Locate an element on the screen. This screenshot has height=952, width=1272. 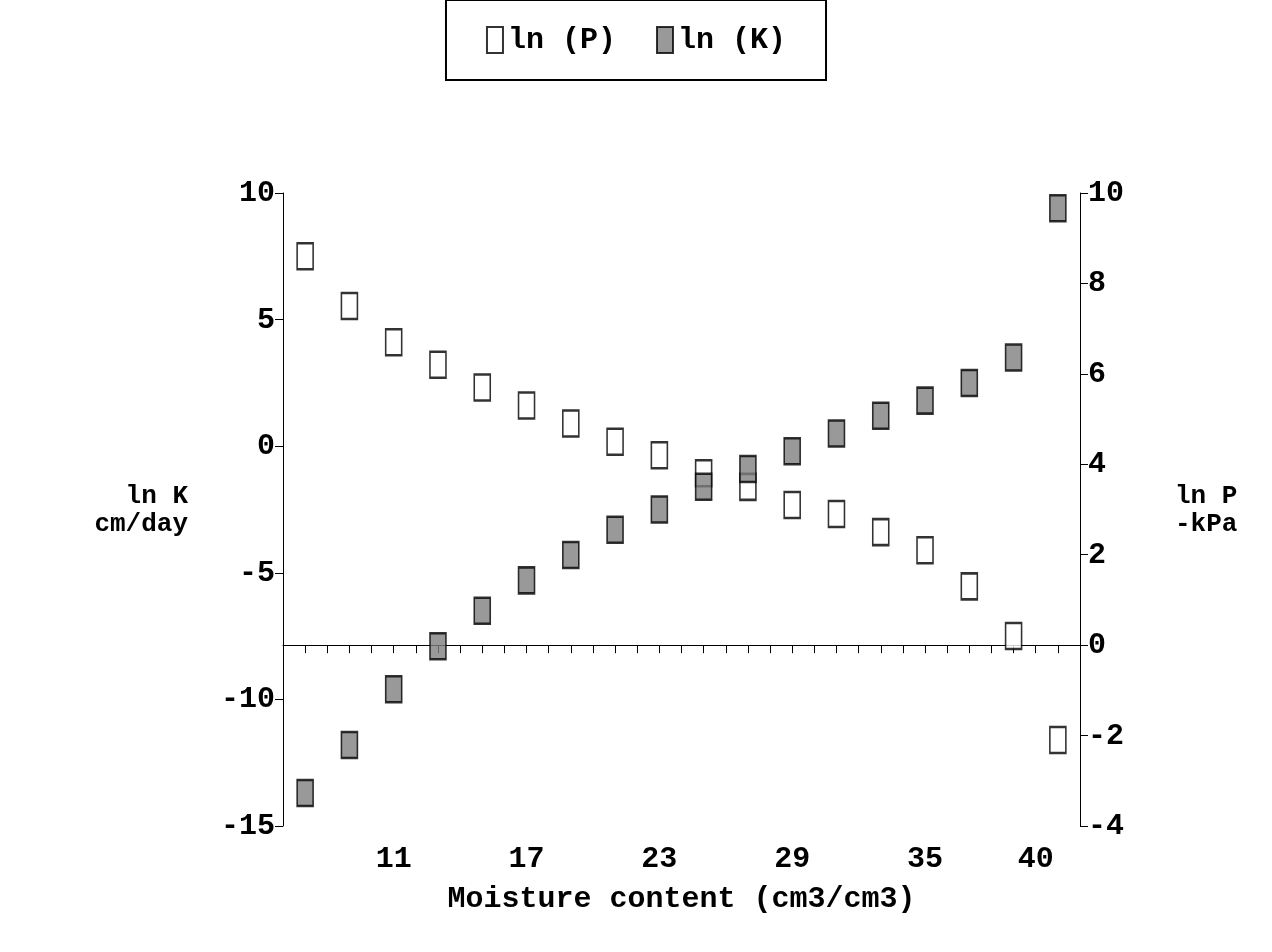
y2-axis-title: ln P -kPa is located at coordinates (1206, 509).